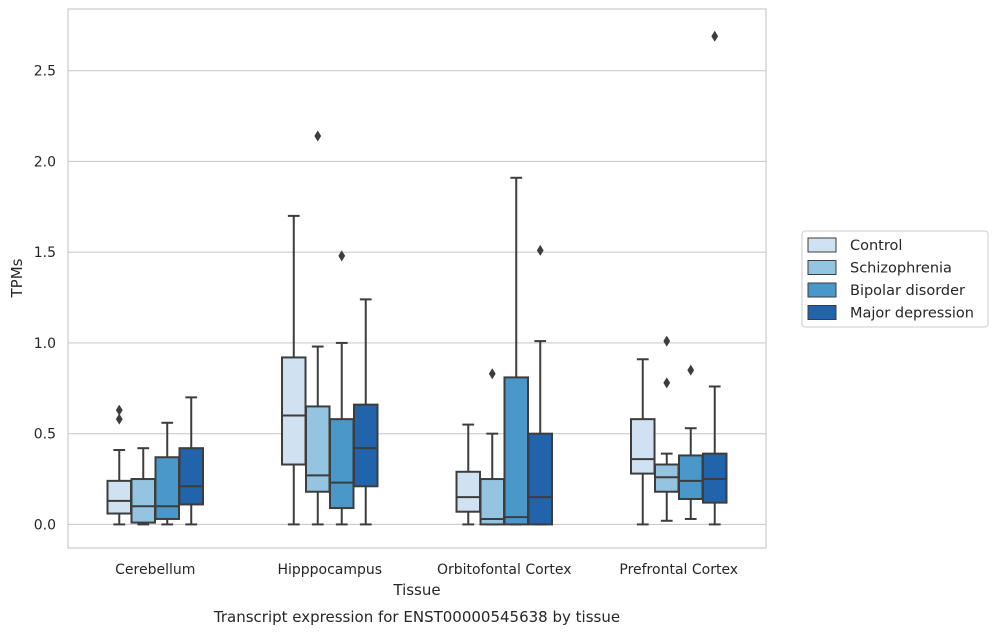 The width and height of the screenshot is (997, 634). What do you see at coordinates (45, 72) in the screenshot?
I see `y-tick-label: 2.5` at bounding box center [45, 72].